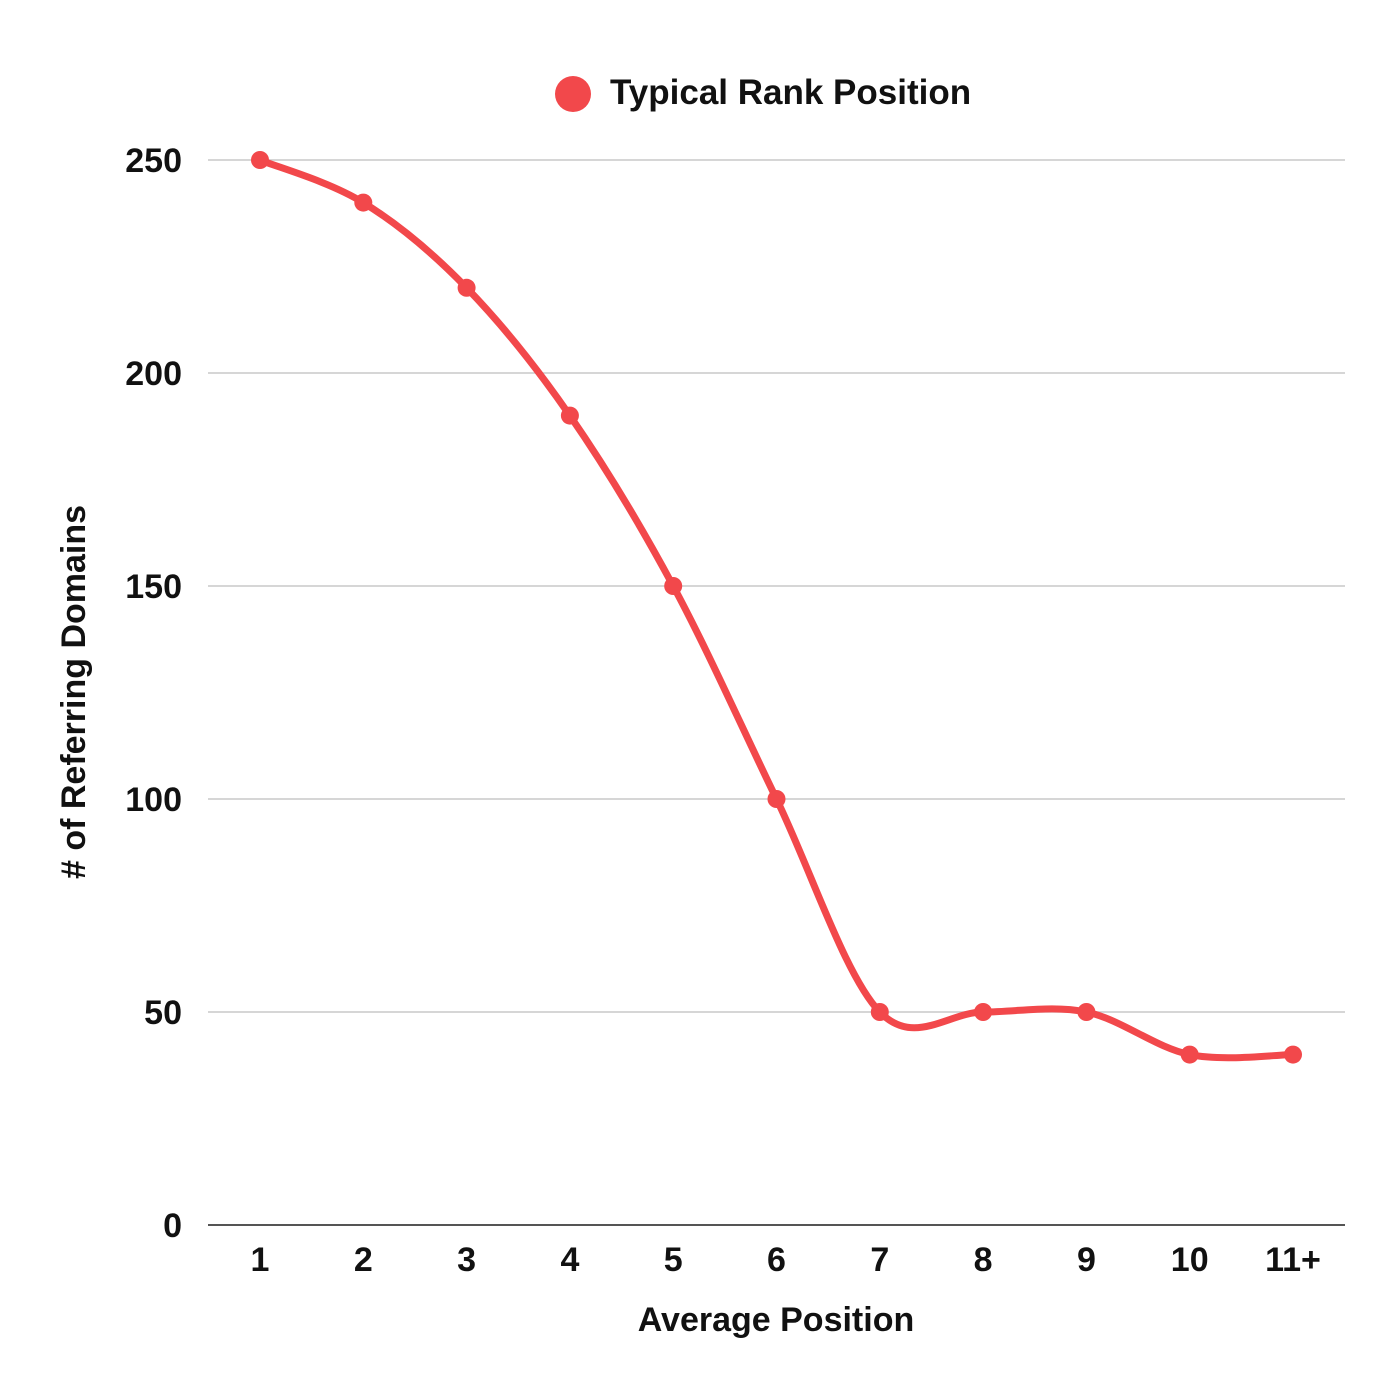  I want to click on x-tick-label: 3, so click(466, 1260).